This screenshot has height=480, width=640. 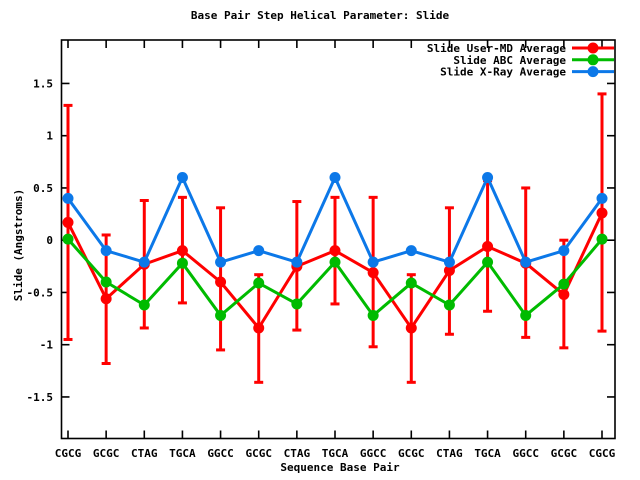 I want to click on y-tick-label: 1, so click(x=49, y=136).